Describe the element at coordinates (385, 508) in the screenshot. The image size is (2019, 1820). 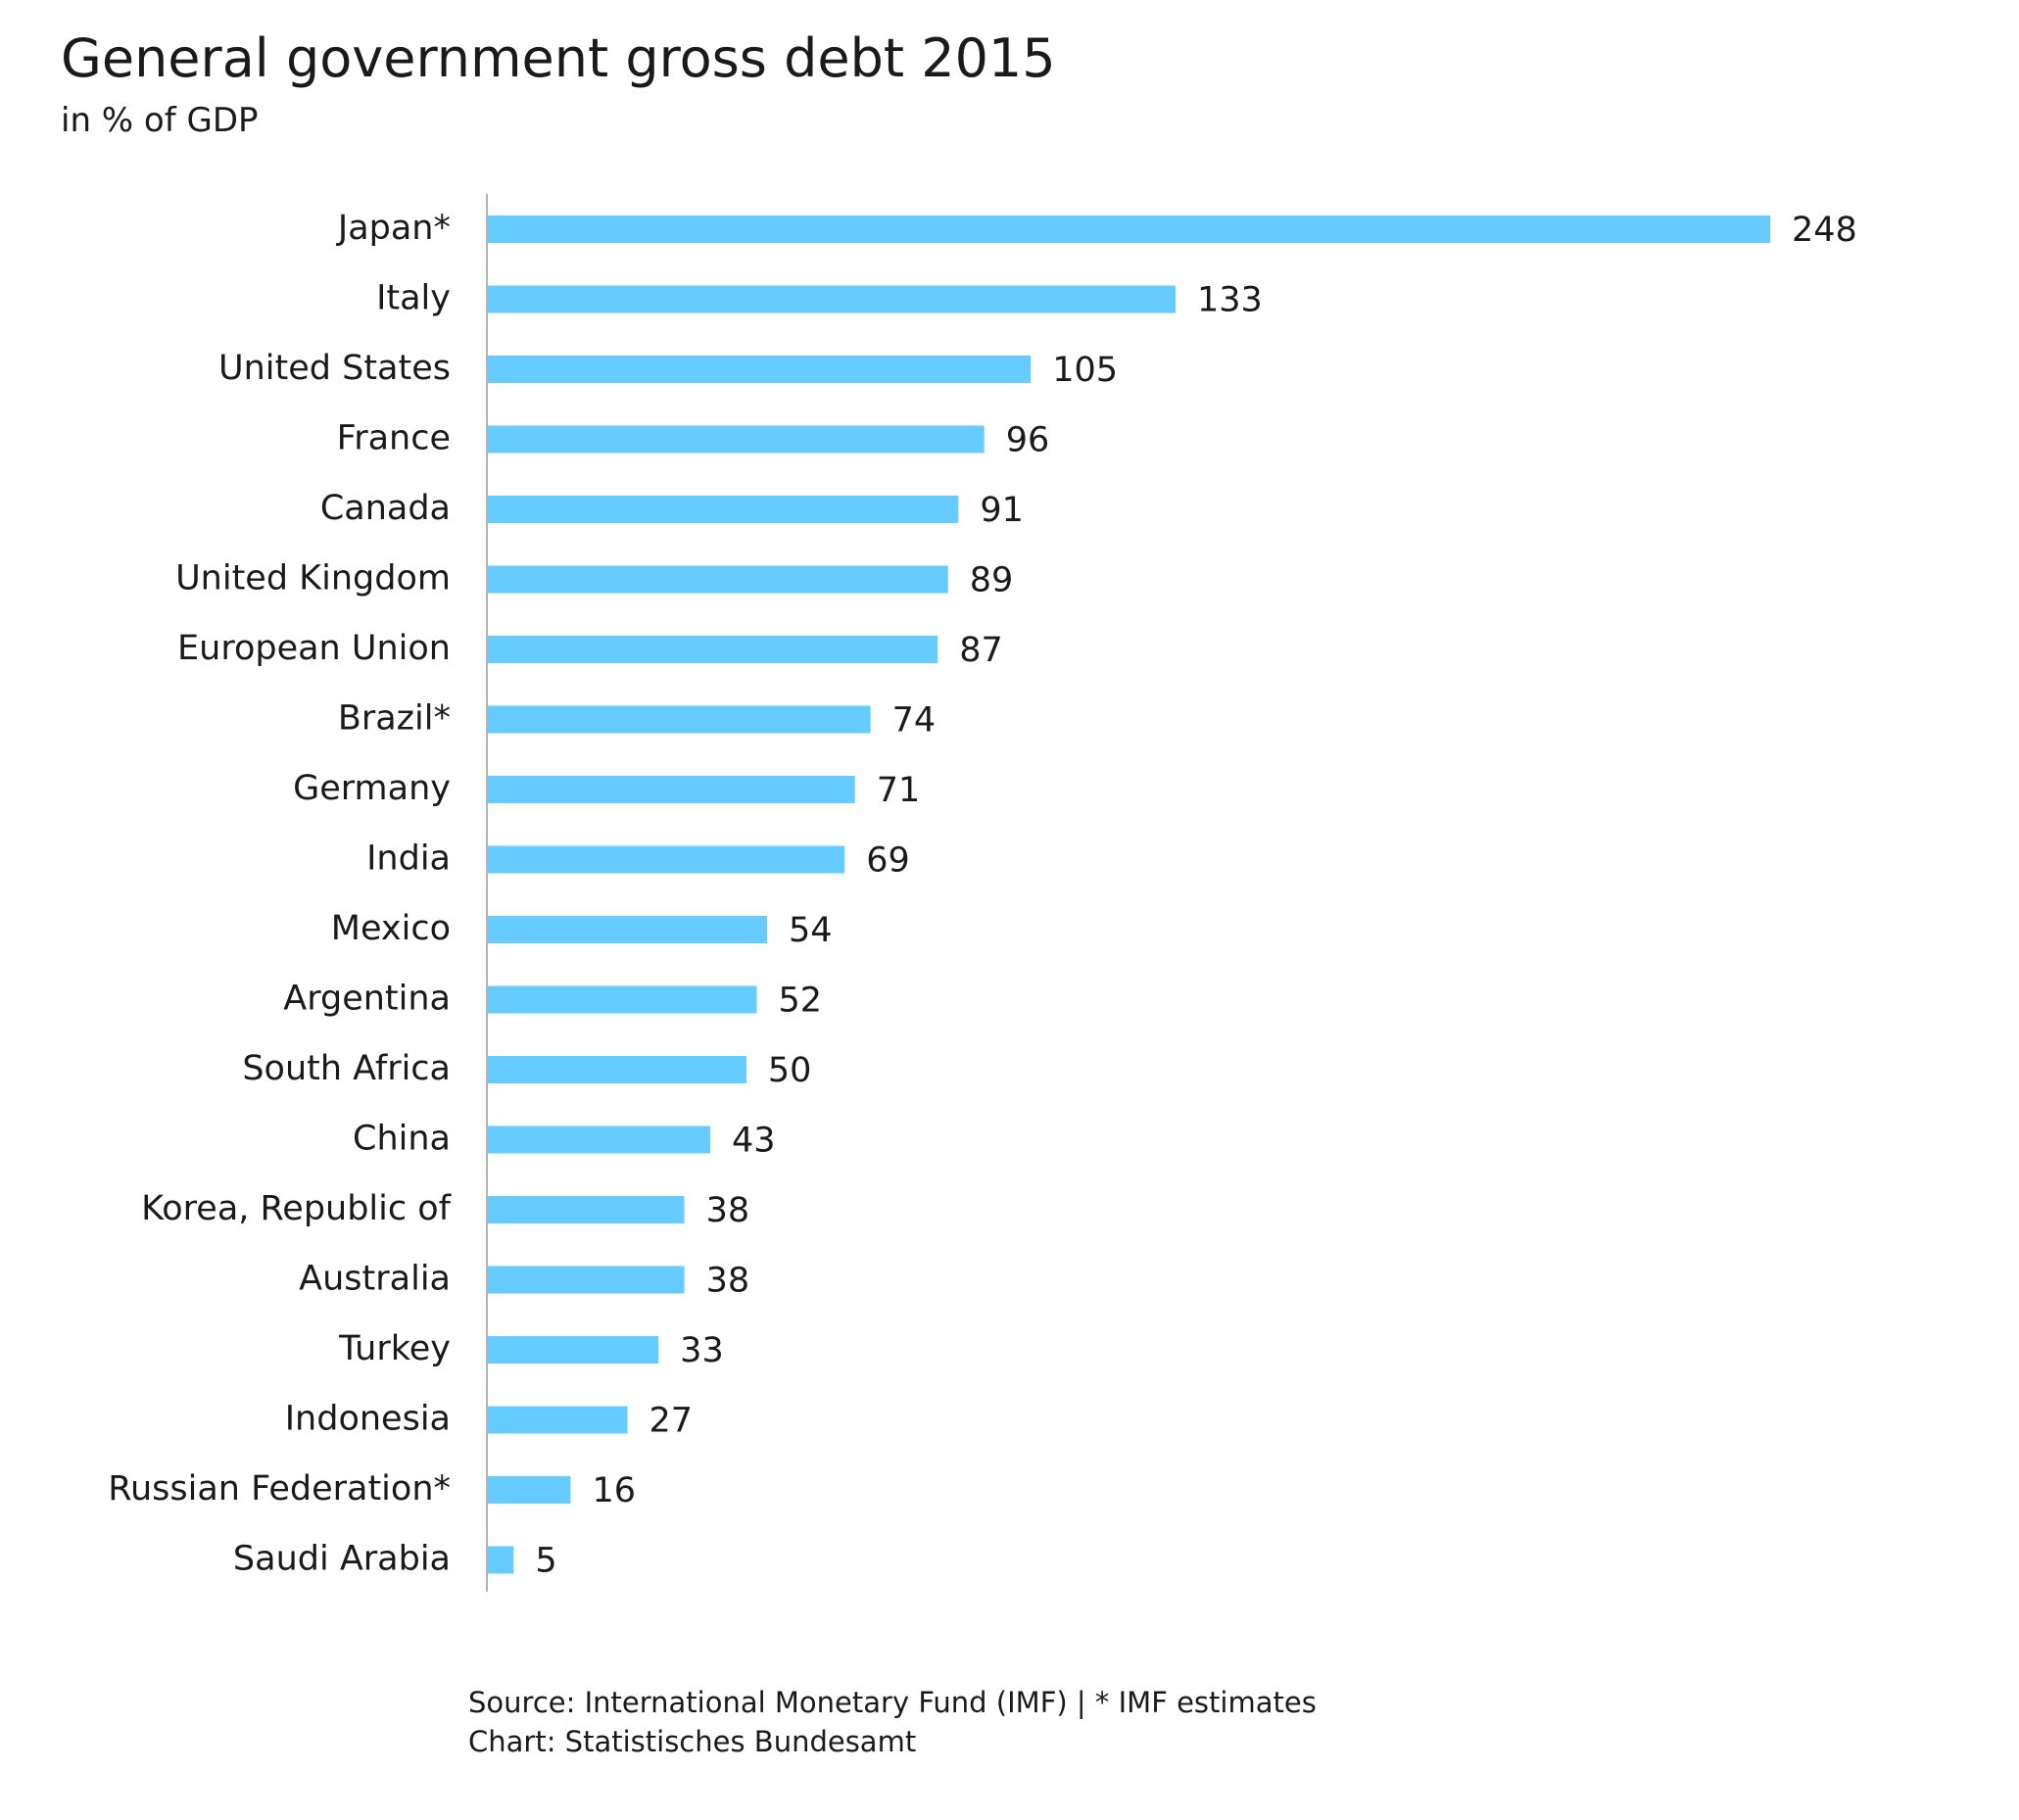
I see `category-label: Canada` at that location.